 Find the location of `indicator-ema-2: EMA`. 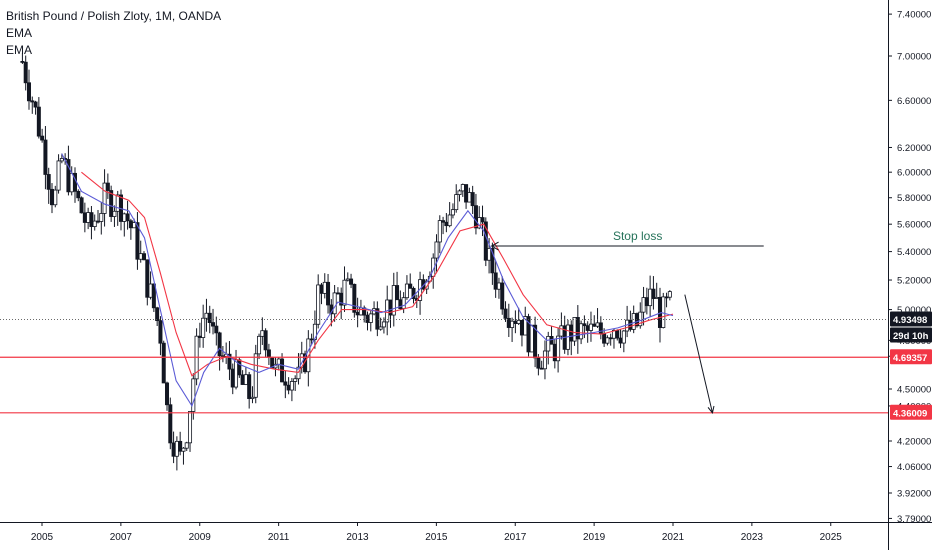

indicator-ema-2: EMA is located at coordinates (19, 50).